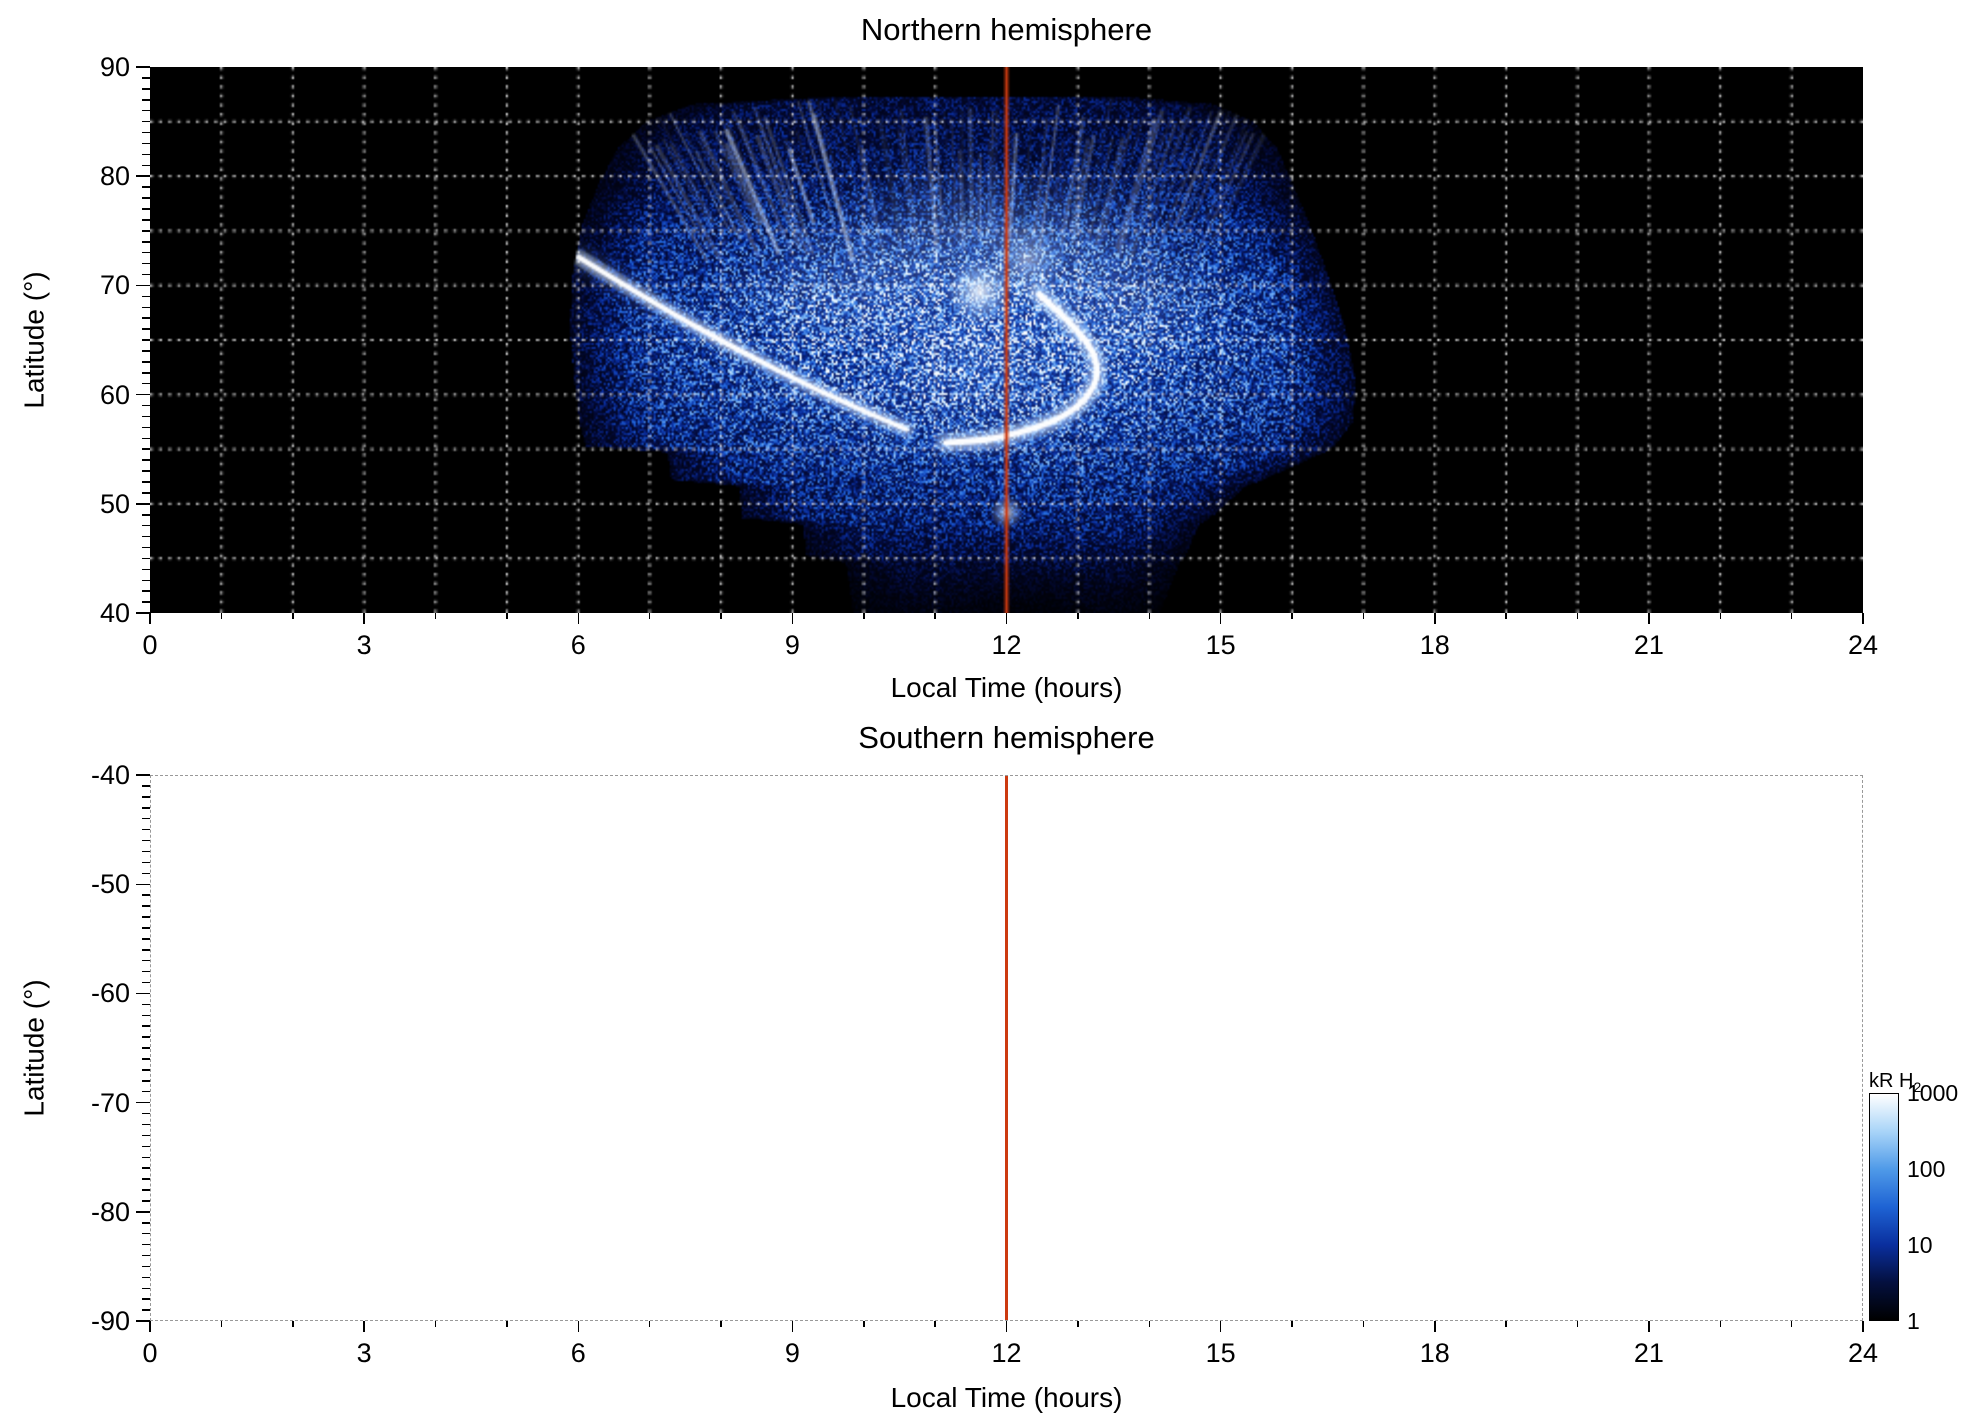 This screenshot has height=1423, width=1983. Describe the element at coordinates (1933, 1093) in the screenshot. I see `colorbar-tick-label: 1000` at that location.